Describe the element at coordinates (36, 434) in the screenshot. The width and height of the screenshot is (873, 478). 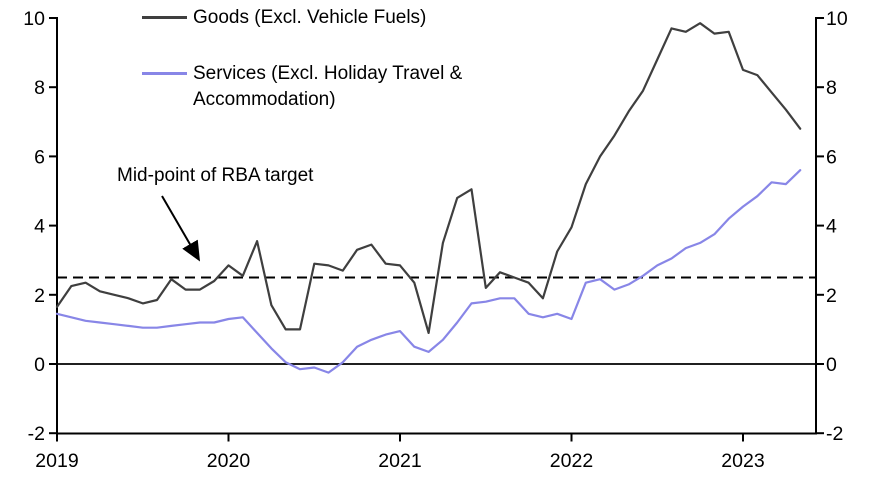
I see `y-tick-label-left: -2` at that location.